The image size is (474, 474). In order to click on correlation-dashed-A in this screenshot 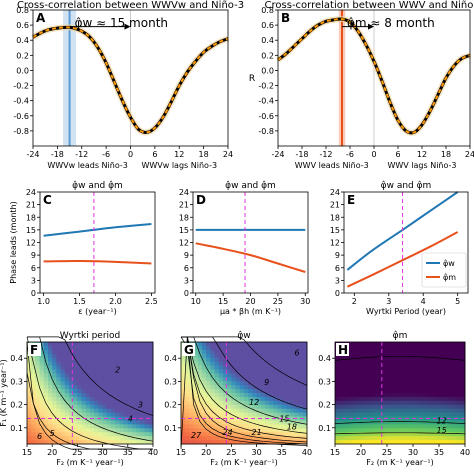, I will do `click(130, 80)`.